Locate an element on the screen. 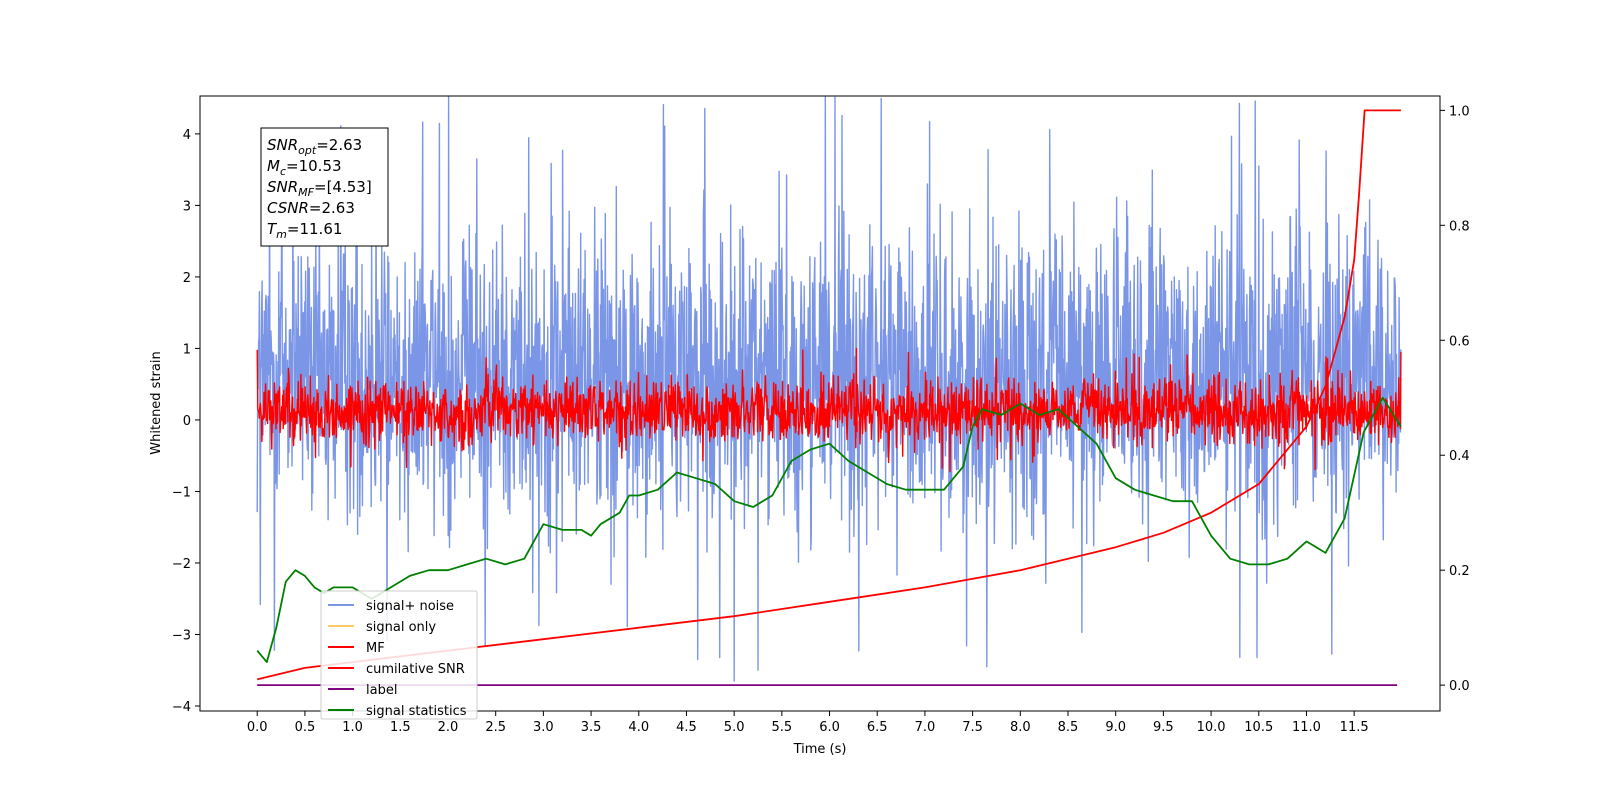 Image resolution: width=1600 pixels, height=800 pixels. x-axis-label: Time (s) is located at coordinates (820, 749).